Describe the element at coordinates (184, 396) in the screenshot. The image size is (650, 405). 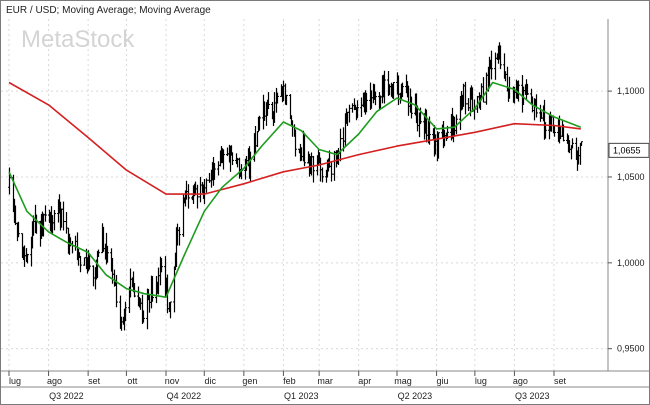
I see `quarter-label: Q4 2022` at that location.